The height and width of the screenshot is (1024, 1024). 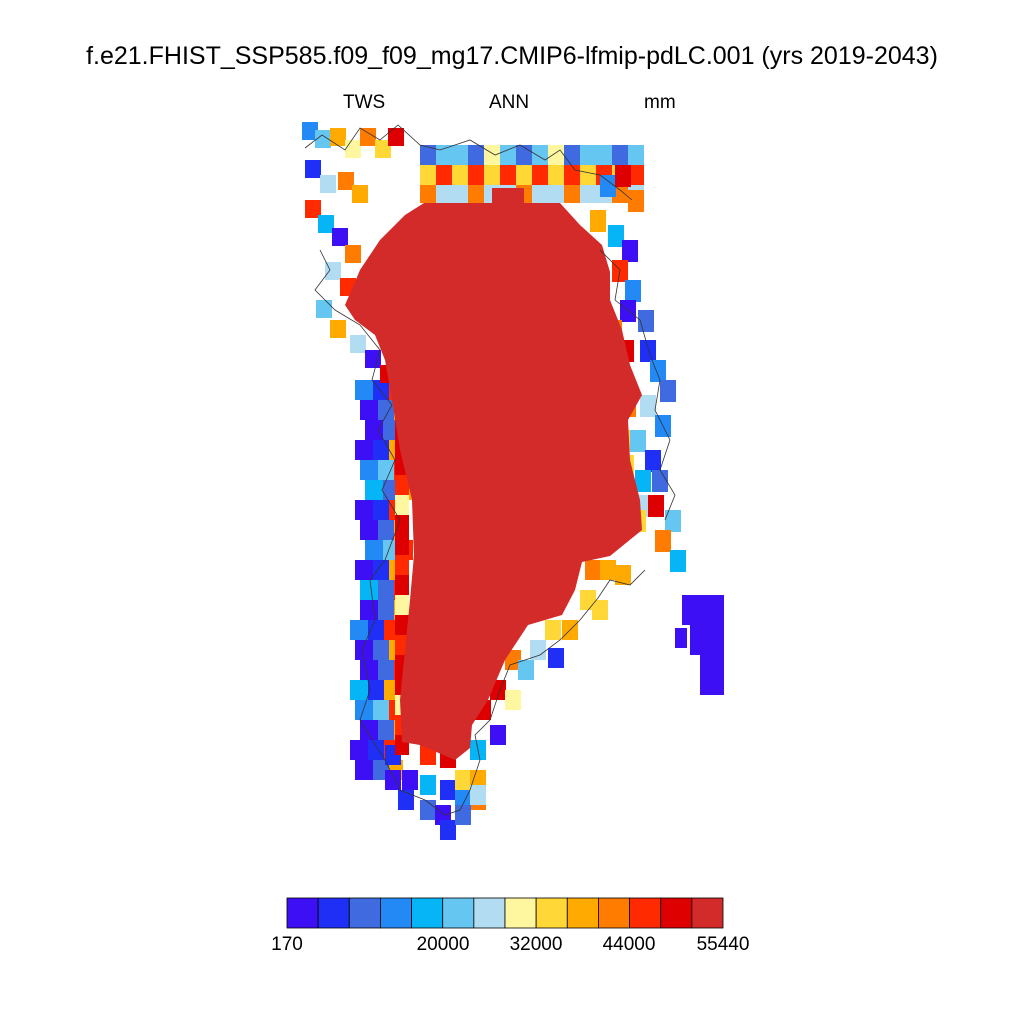 What do you see at coordinates (443, 944) in the screenshot?
I see `colorbar-label-20000: 20000` at bounding box center [443, 944].